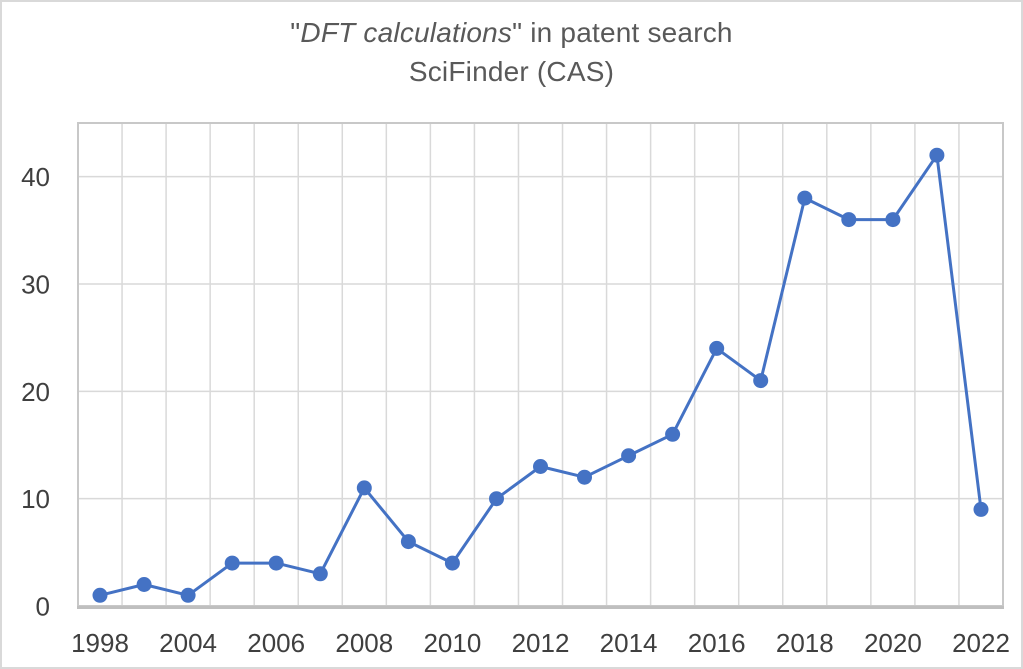 The width and height of the screenshot is (1023, 669). What do you see at coordinates (35, 177) in the screenshot?
I see `y-tick-label: 40` at bounding box center [35, 177].